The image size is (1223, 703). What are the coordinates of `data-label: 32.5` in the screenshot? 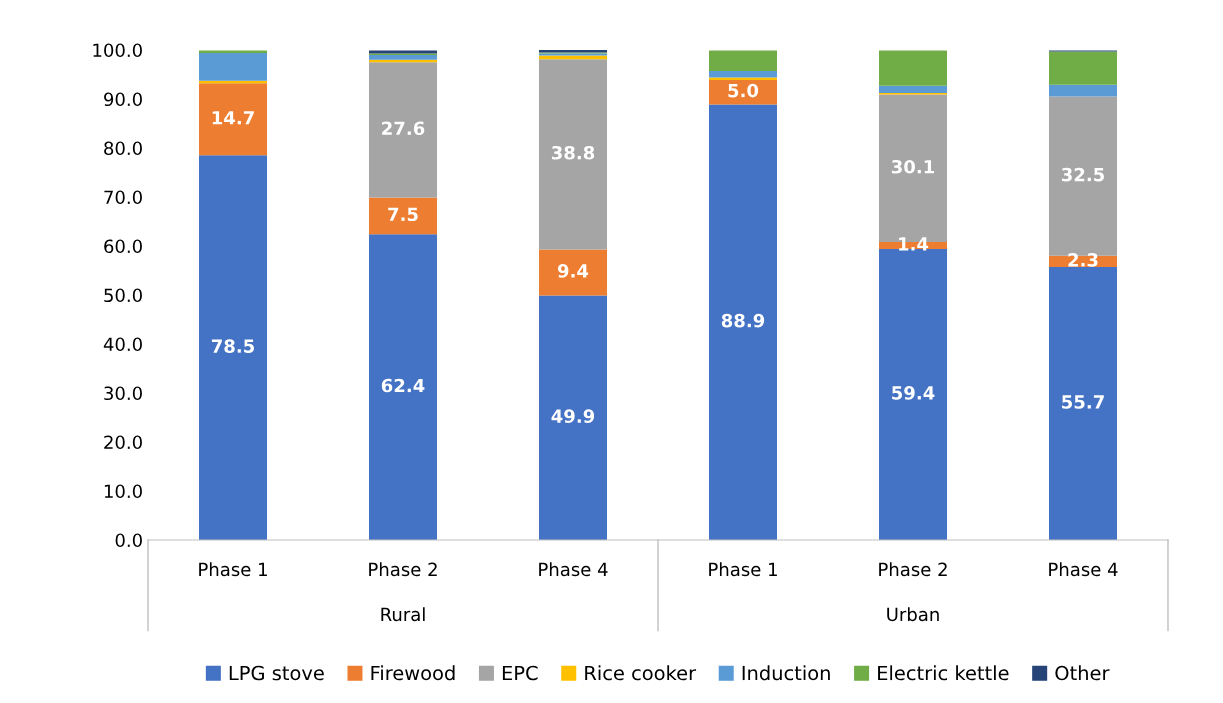 It's located at (1083, 174).